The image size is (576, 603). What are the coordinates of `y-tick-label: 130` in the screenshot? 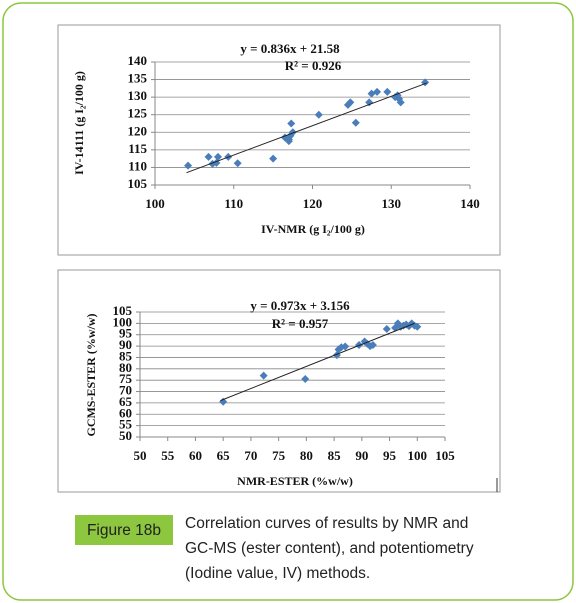 It's located at (138, 95).